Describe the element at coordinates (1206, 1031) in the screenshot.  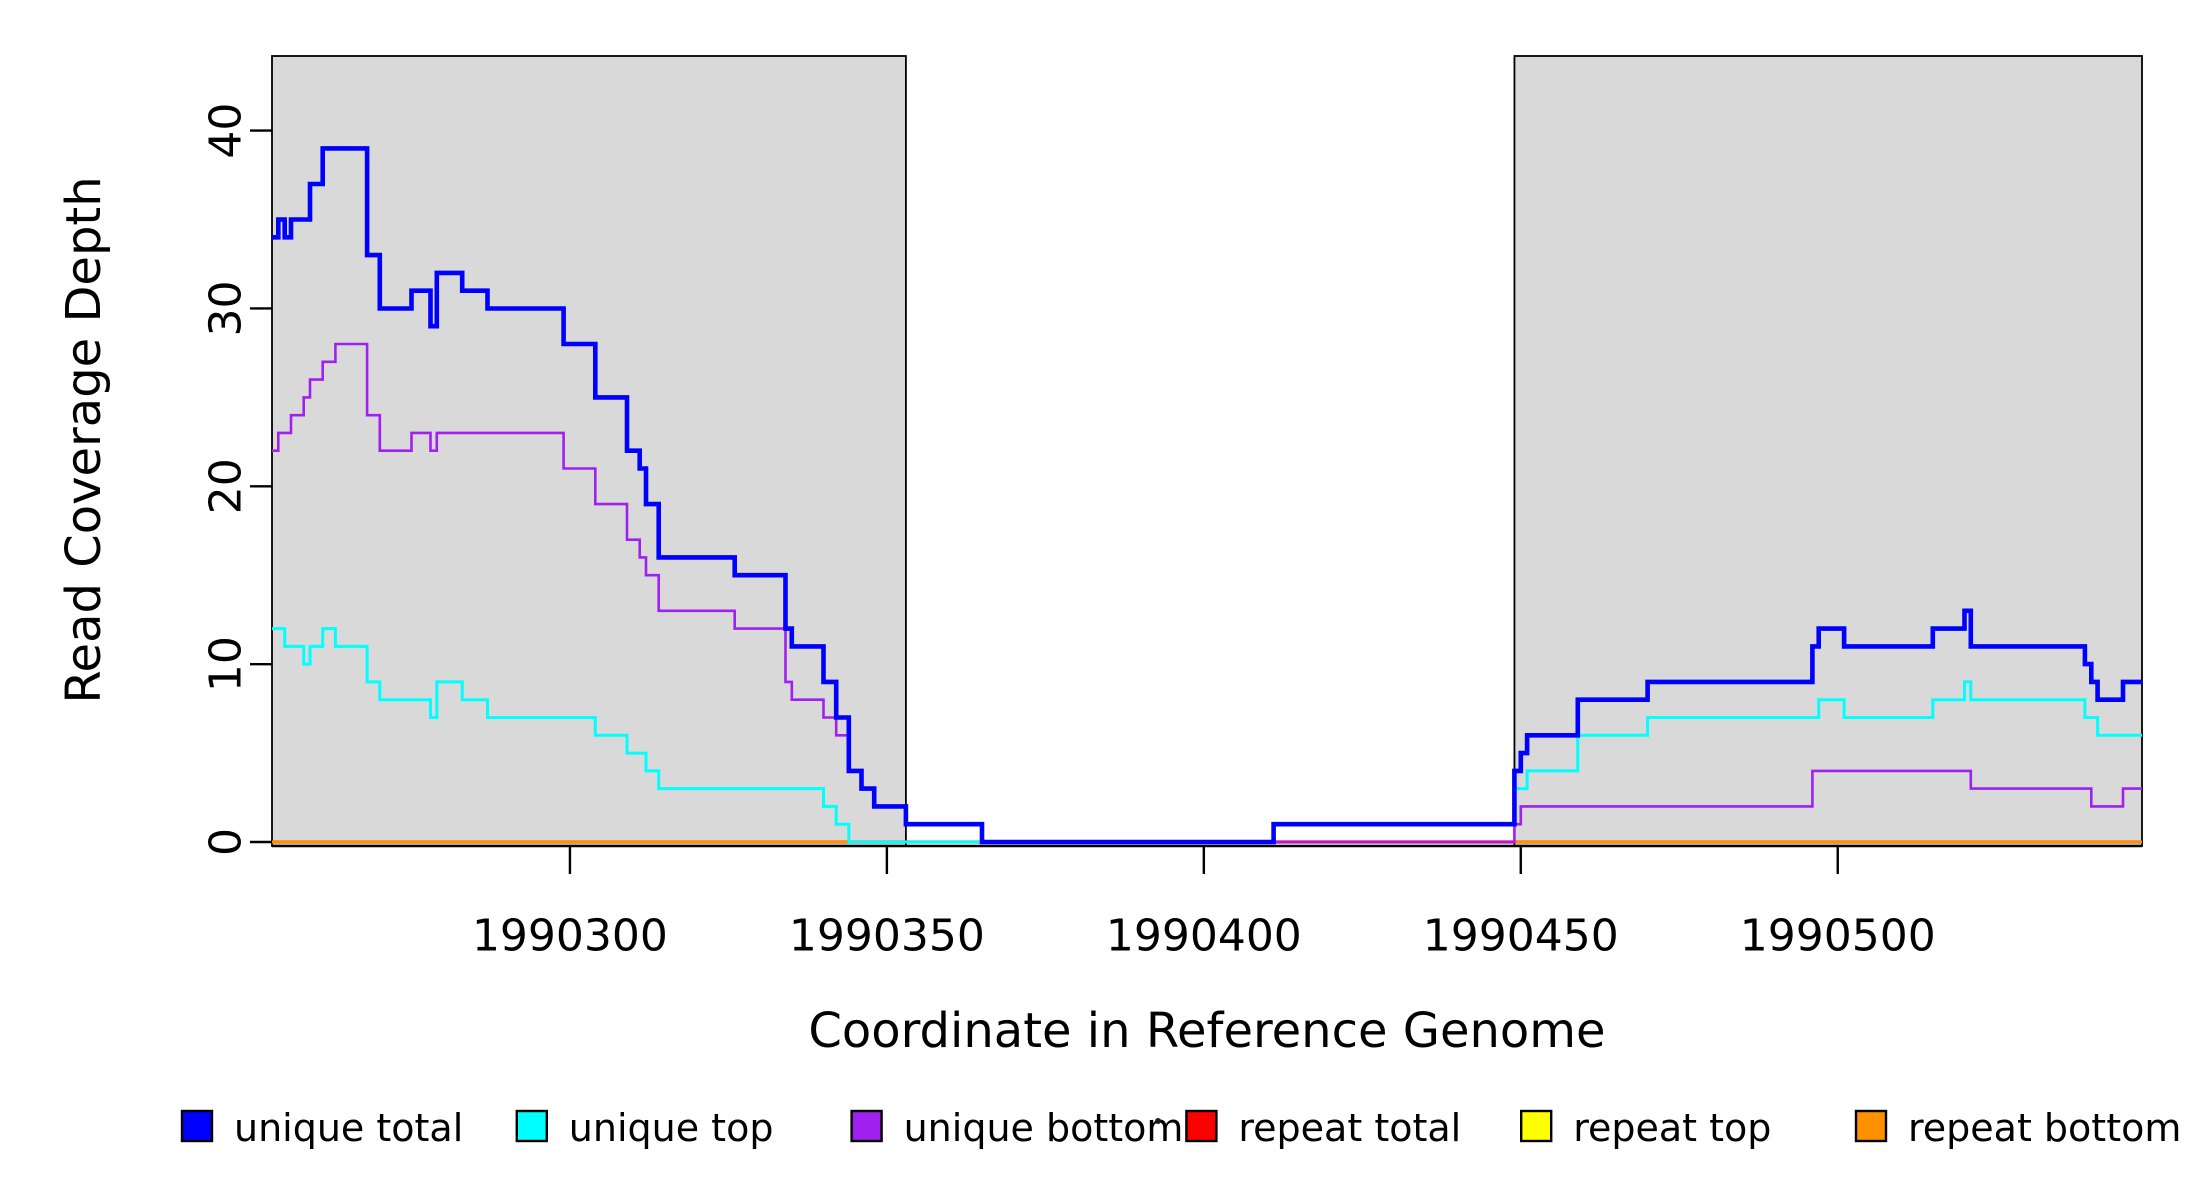
I see `x-axis-title: Coordinate in Reference Genome` at that location.